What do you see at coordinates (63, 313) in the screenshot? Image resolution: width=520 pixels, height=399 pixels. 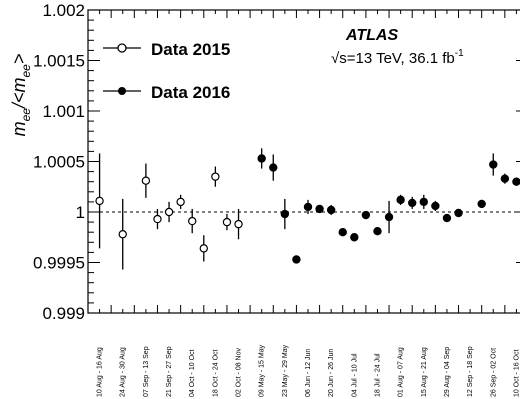 I see `y-tick-label: 0.999` at bounding box center [63, 313].